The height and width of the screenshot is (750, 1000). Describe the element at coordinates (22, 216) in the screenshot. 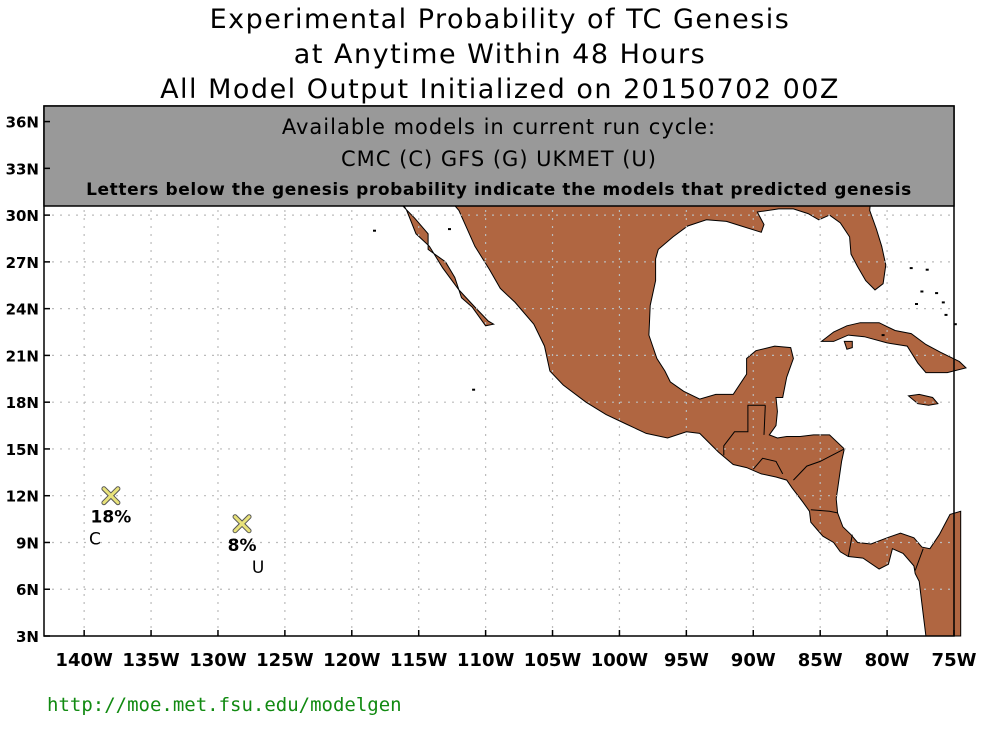

I see `lat-tick-label: 30N` at that location.